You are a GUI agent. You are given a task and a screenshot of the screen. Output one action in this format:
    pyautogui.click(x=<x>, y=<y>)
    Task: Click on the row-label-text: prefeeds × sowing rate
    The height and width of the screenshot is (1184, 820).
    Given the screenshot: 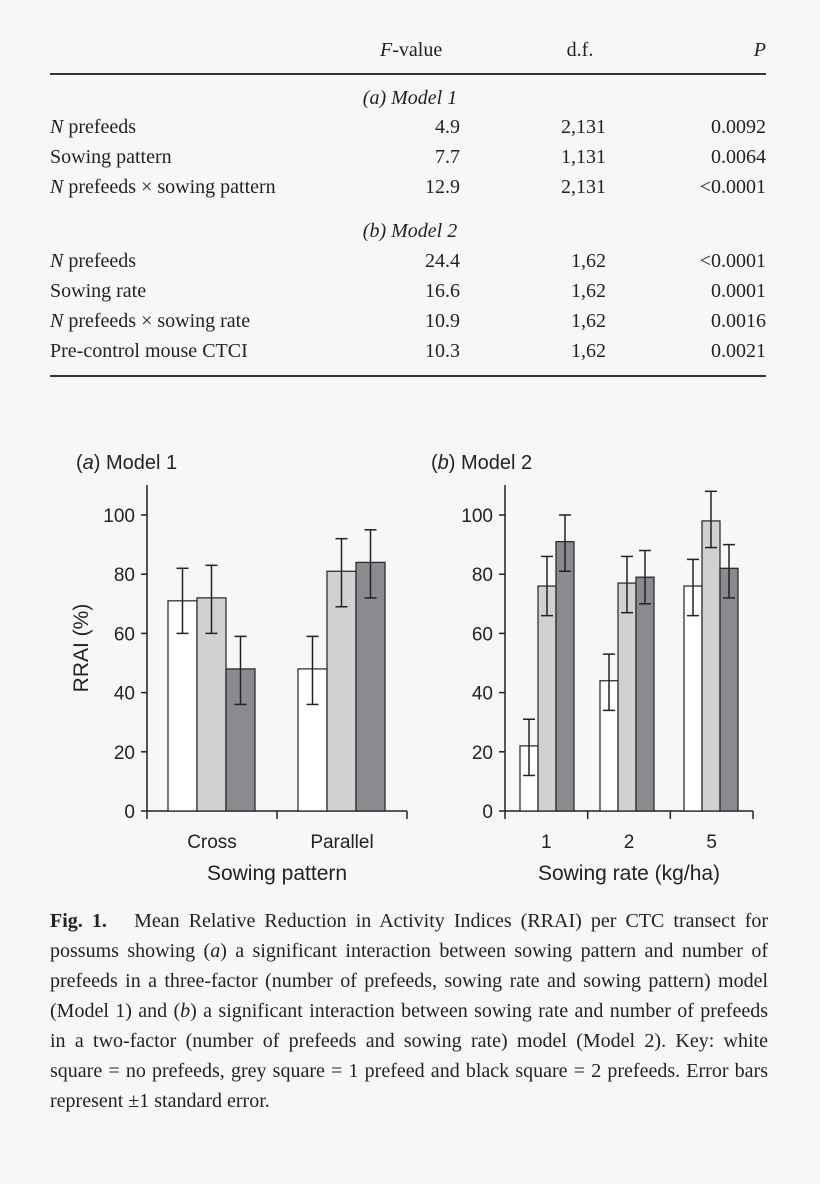 What is the action you would take?
    pyautogui.click(x=157, y=321)
    